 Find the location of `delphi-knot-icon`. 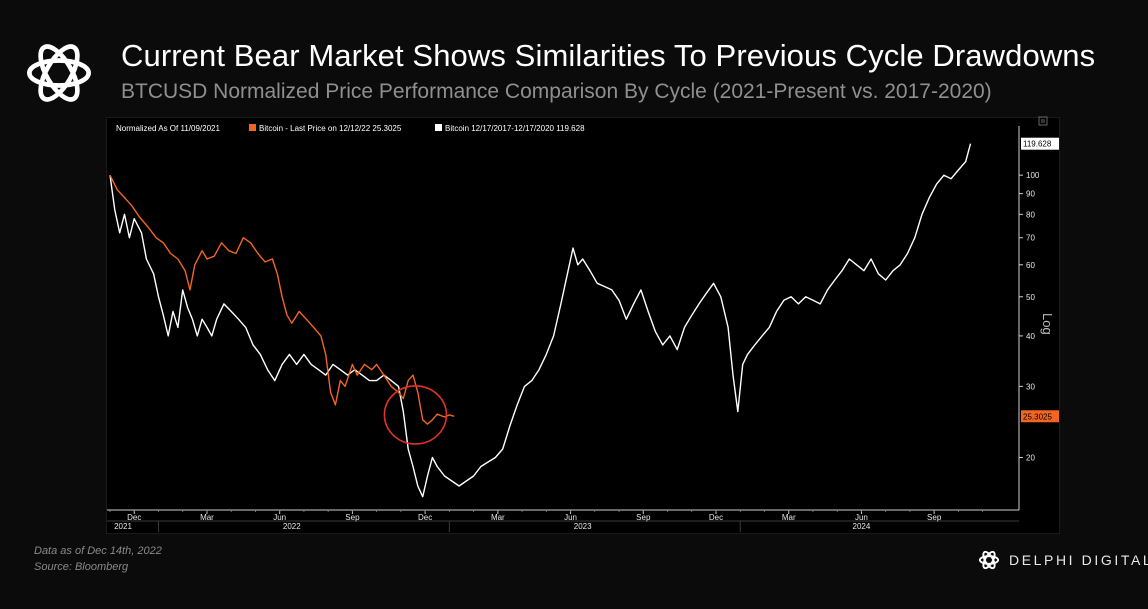

delphi-knot-icon is located at coordinates (989, 560).